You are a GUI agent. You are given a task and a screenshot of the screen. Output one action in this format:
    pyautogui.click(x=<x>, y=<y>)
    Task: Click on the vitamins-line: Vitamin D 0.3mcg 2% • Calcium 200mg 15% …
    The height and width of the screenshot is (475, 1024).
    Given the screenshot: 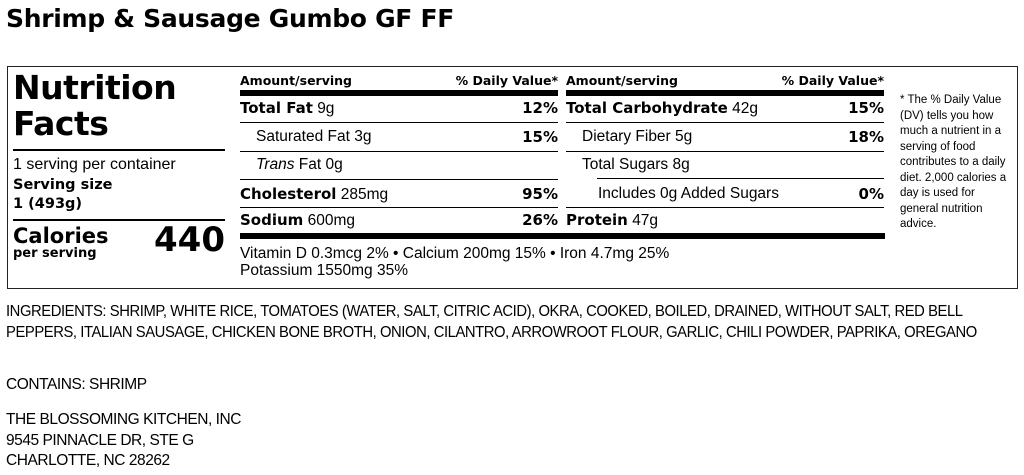 What is the action you would take?
    pyautogui.click(x=455, y=253)
    